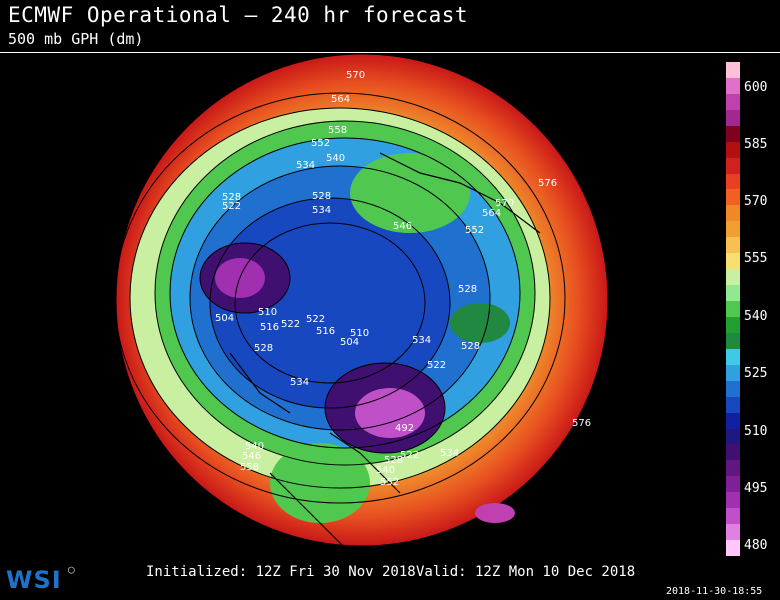 The image size is (780, 600). Describe the element at coordinates (756, 373) in the screenshot. I see `colorbar-tick-label: 525` at that location.